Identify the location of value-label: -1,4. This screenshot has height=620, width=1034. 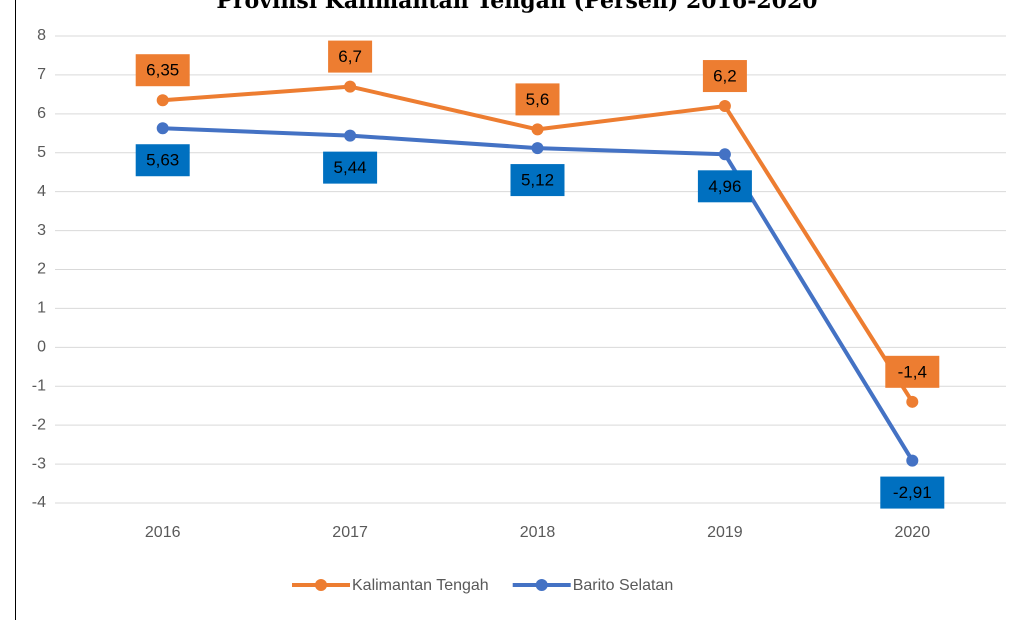
(912, 371).